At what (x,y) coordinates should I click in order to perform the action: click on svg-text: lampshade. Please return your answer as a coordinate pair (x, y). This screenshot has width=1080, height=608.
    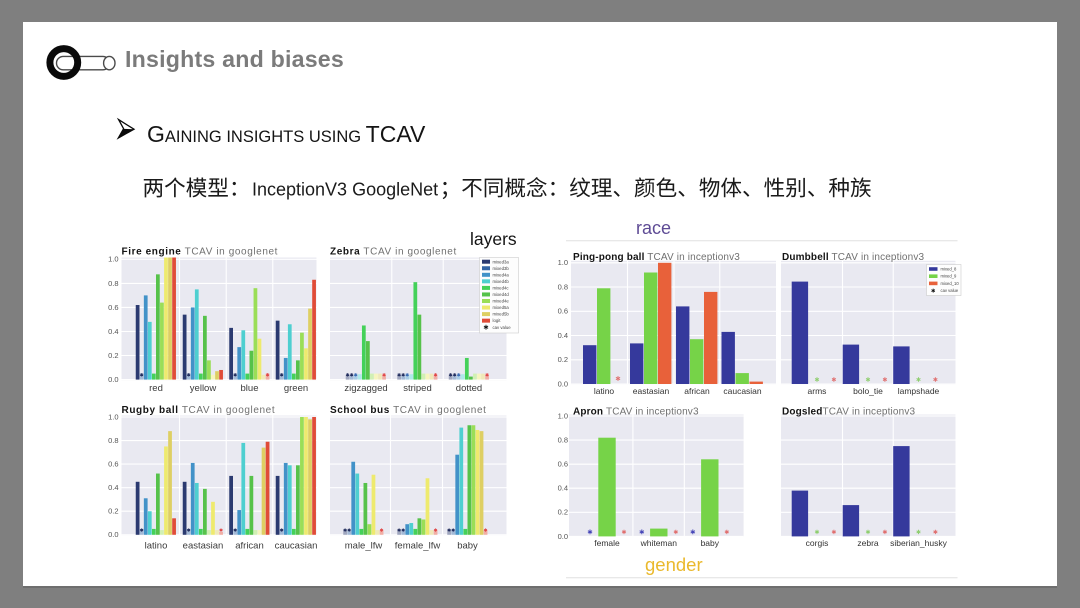
    Looking at the image, I should click on (919, 391).